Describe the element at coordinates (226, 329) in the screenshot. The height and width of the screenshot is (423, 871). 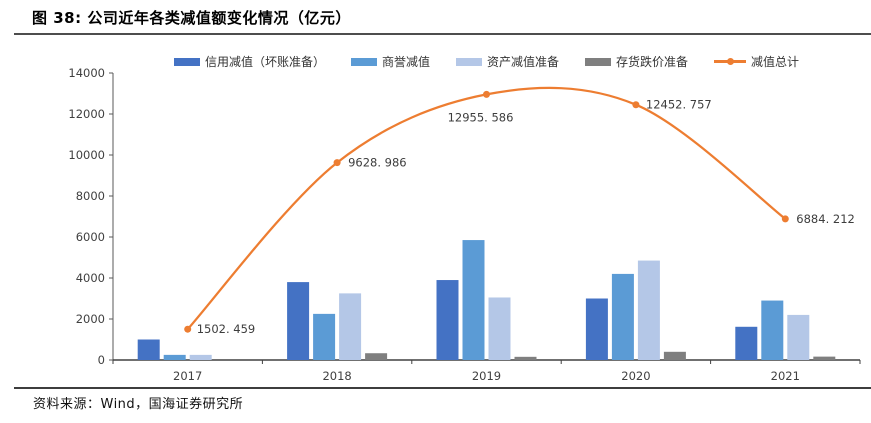
I see `line-data-label-2017: 1502. 459` at that location.